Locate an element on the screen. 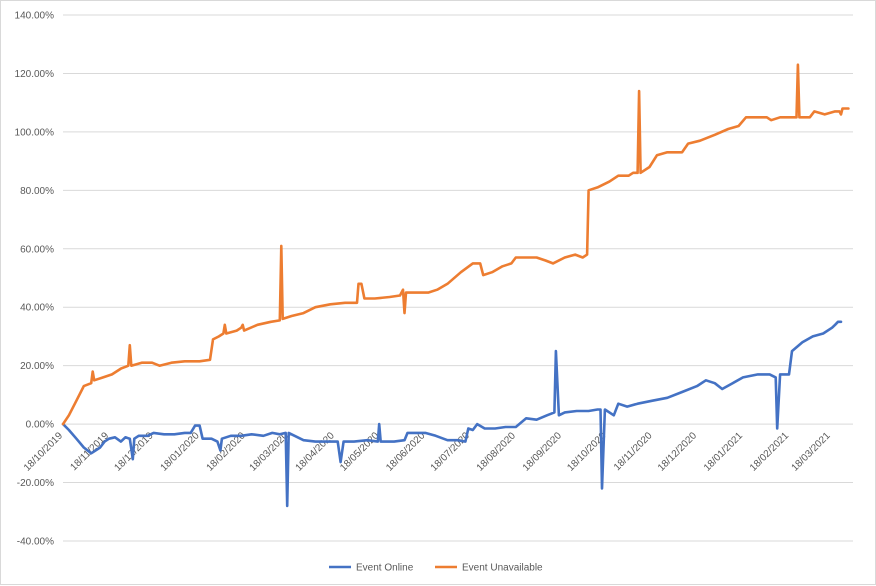 The height and width of the screenshot is (586, 876). x-tick-label: 18/01/2021 is located at coordinates (723, 451).